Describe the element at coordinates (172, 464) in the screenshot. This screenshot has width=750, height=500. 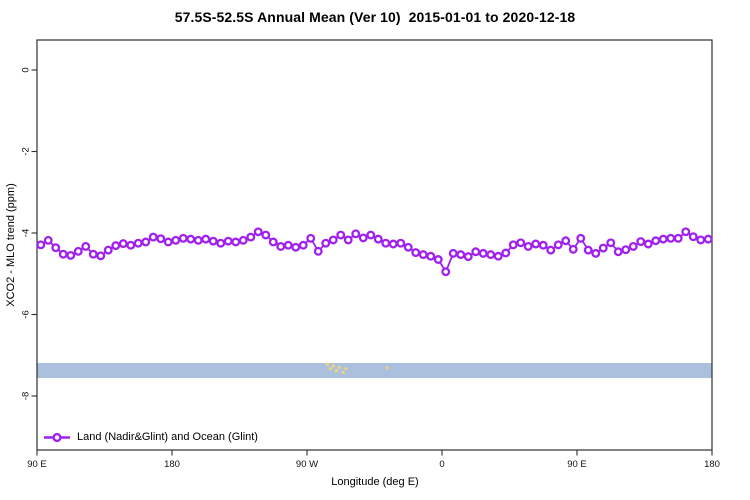
I see `x-tick-label: 180` at that location.